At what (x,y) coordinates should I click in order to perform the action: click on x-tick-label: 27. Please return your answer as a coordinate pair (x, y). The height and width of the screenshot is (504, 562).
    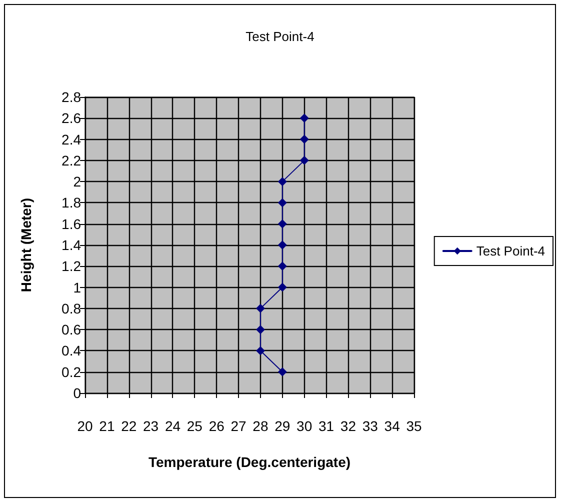
    Looking at the image, I should click on (238, 426).